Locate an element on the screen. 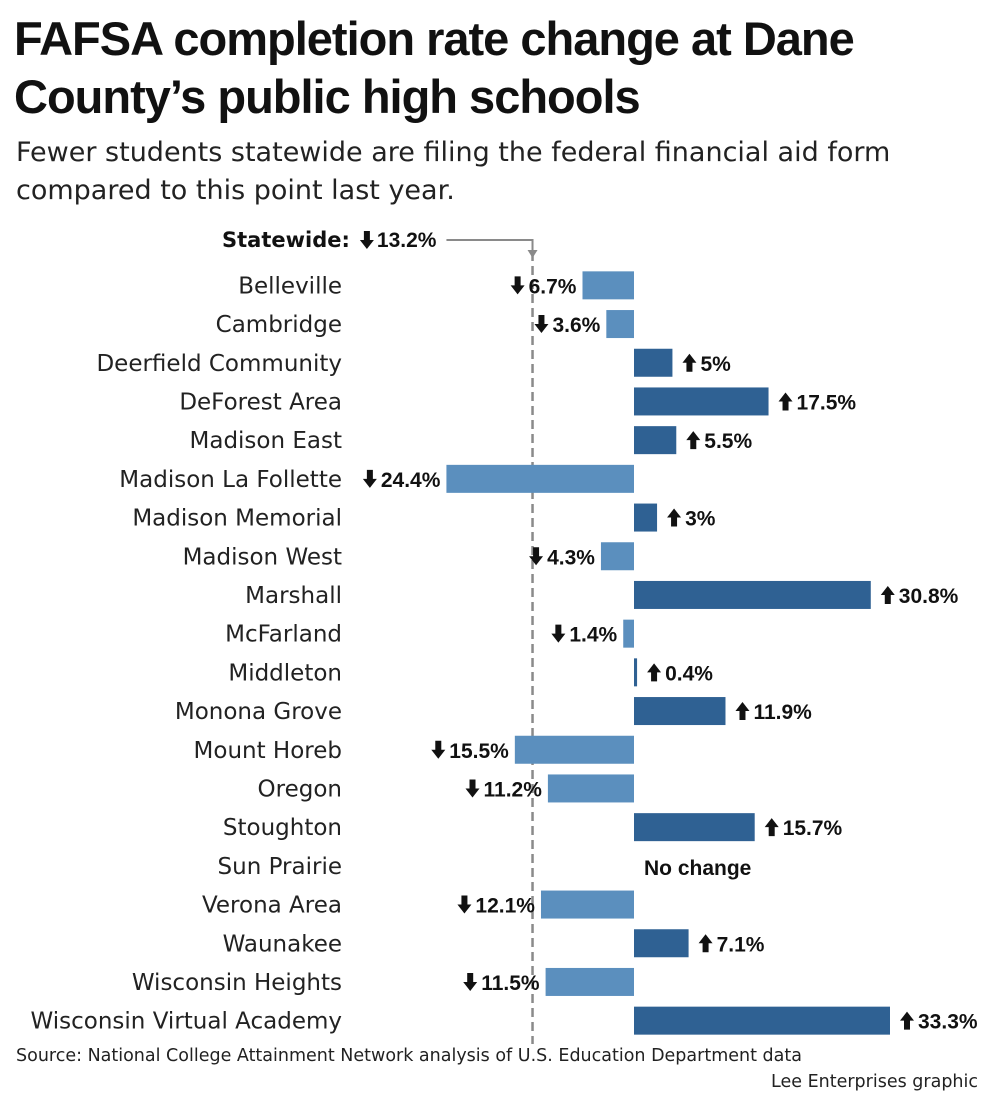 The width and height of the screenshot is (990, 1101). data-label: 15.5% is located at coordinates (479, 751).